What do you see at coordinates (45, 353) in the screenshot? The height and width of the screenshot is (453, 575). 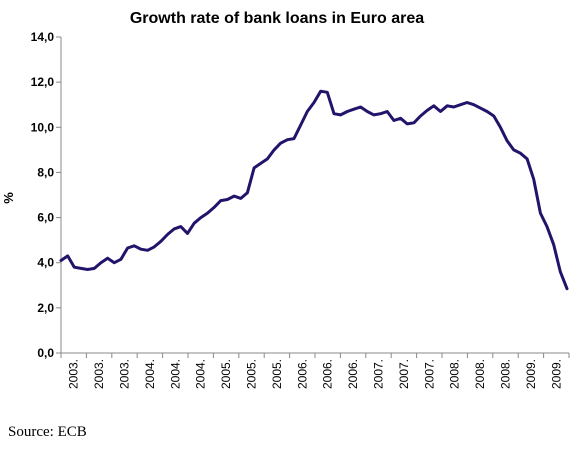 I see `y-tick-label: 0,0` at bounding box center [45, 353].